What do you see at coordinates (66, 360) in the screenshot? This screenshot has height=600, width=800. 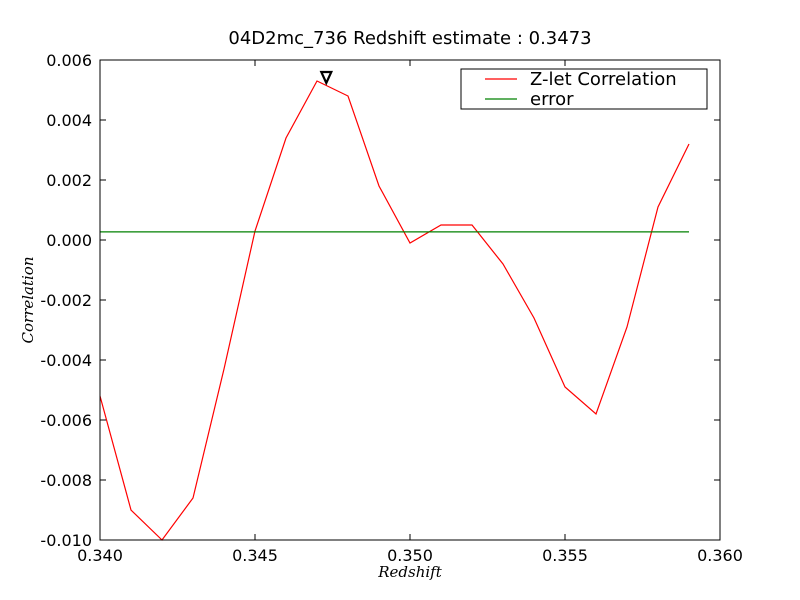 I see `y-tick-label: -0.004` at bounding box center [66, 360].